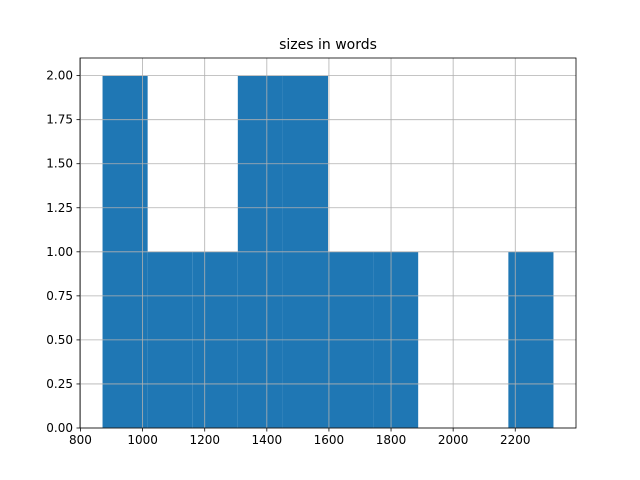 The width and height of the screenshot is (640, 480). What do you see at coordinates (59, 428) in the screenshot?
I see `y-tick-label: 0.00` at bounding box center [59, 428].